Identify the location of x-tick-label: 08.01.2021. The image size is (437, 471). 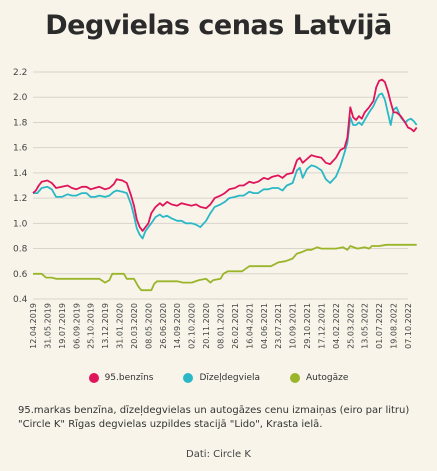
(221, 326).